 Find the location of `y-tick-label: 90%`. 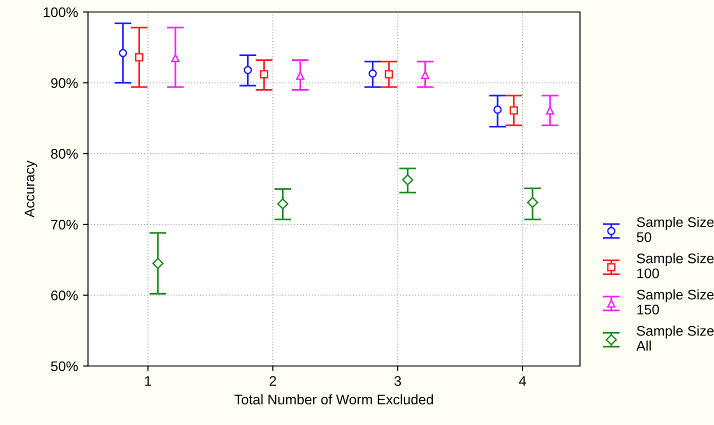

y-tick-label: 90% is located at coordinates (64, 83).